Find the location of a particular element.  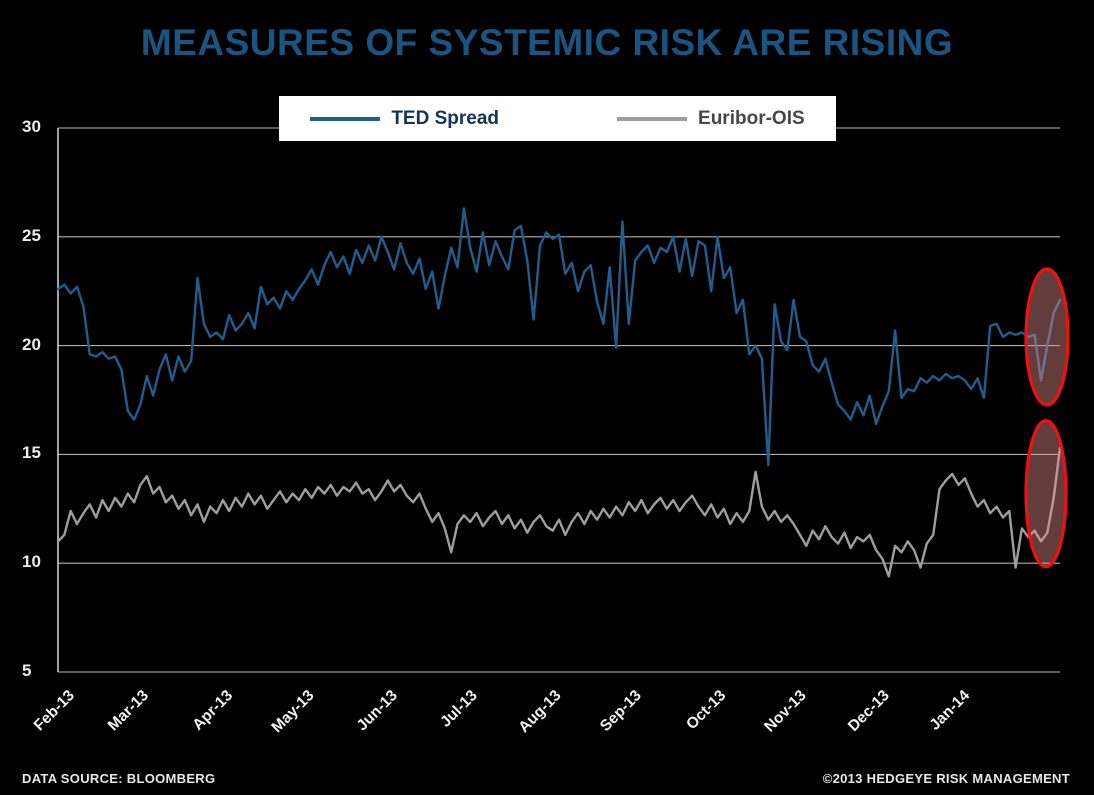

legend-item-euribor-ois: Euribor-OIS is located at coordinates (711, 119).